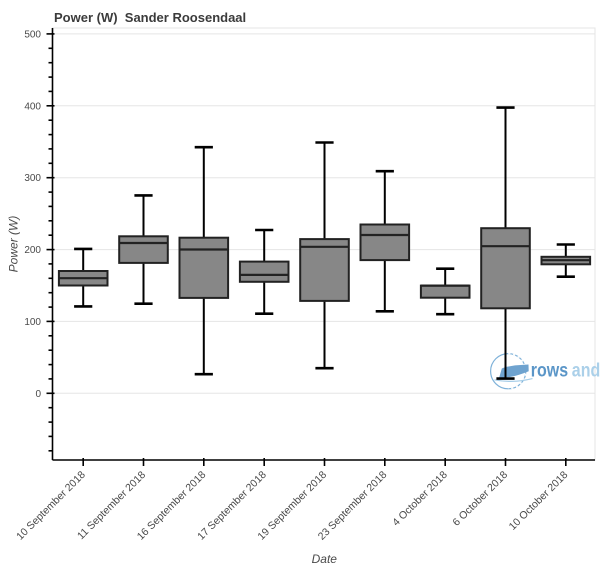 The width and height of the screenshot is (600, 575). Describe the element at coordinates (539, 501) in the screenshot. I see `svg-text: 10 October 2018` at that location.